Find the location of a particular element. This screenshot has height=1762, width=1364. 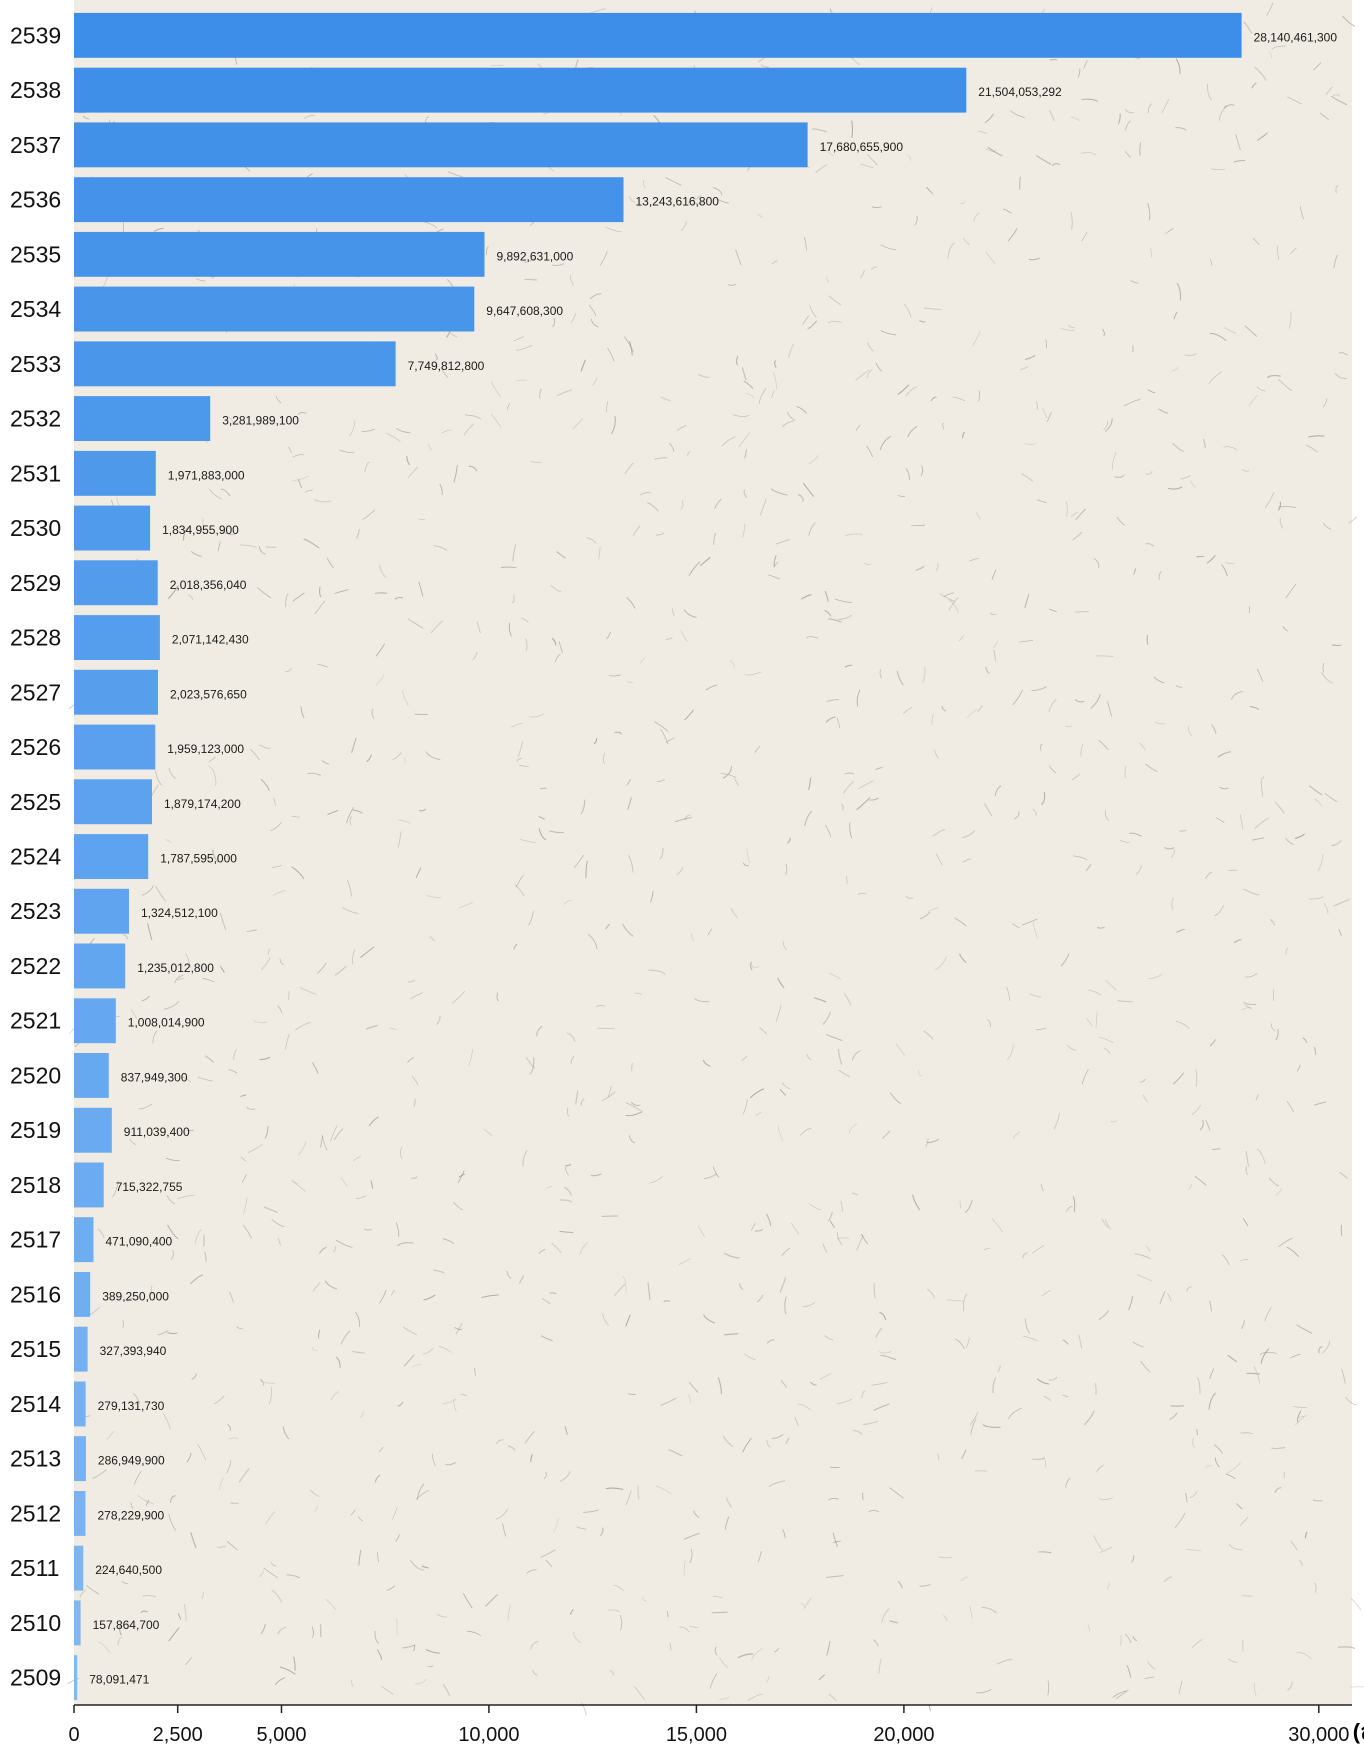

category-label-2530: 2530 is located at coordinates (35, 528).